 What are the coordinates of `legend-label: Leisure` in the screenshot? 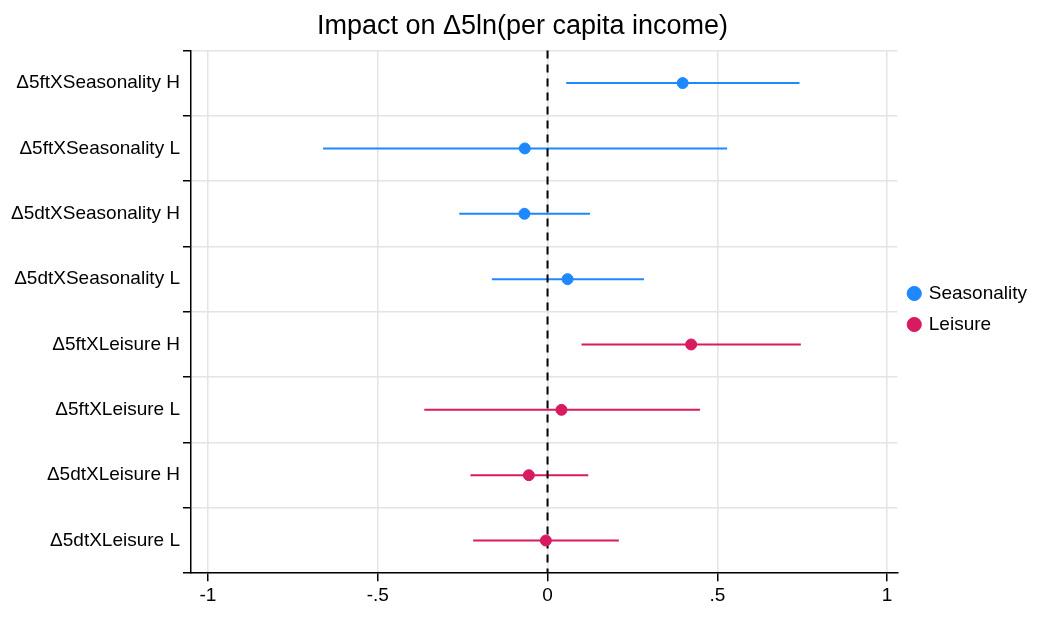 It's located at (960, 323).